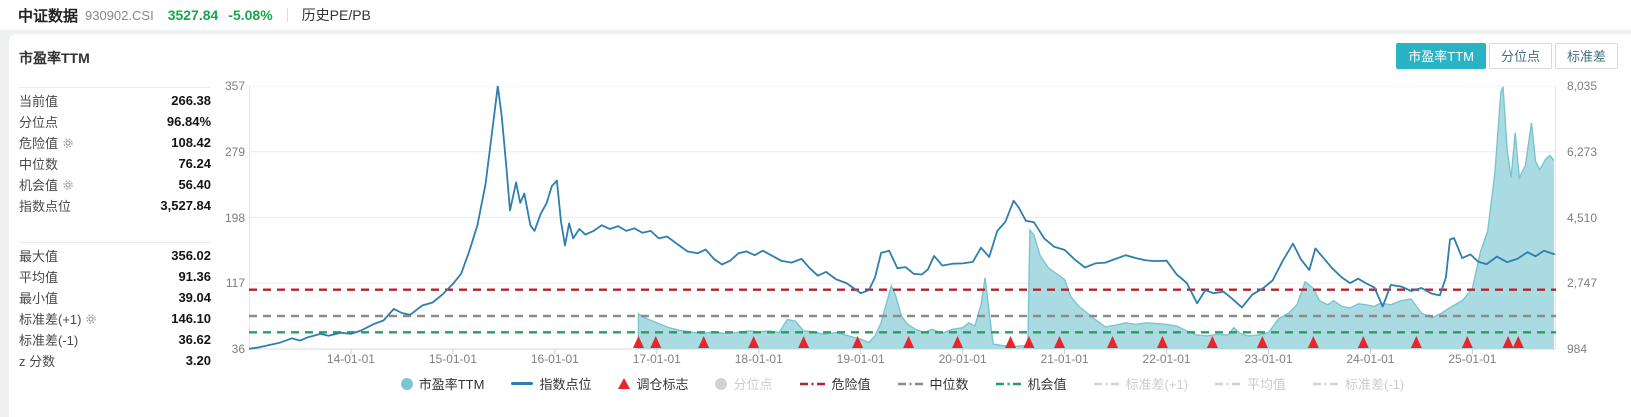 This screenshot has width=1631, height=417. I want to click on stat-percentile: 分位点 96.84%, so click(115, 121).